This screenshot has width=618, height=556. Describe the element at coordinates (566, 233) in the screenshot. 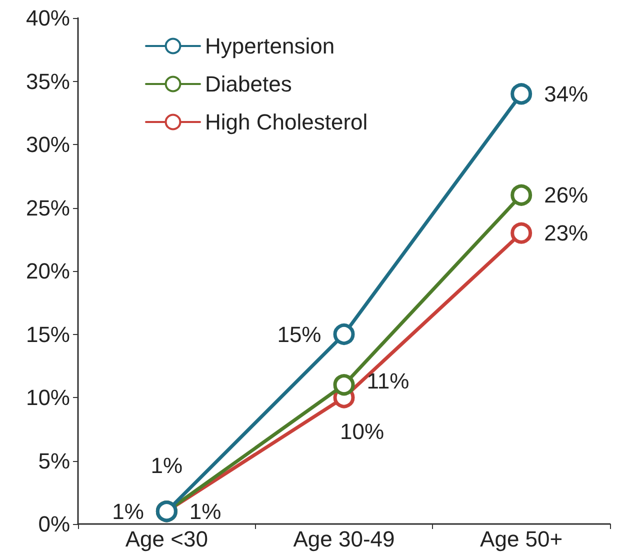

I see `data-label: 23%` at that location.